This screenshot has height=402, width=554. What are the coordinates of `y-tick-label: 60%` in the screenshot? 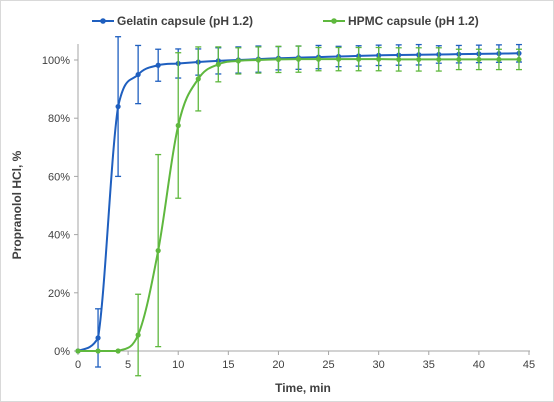 It's located at (59, 177).